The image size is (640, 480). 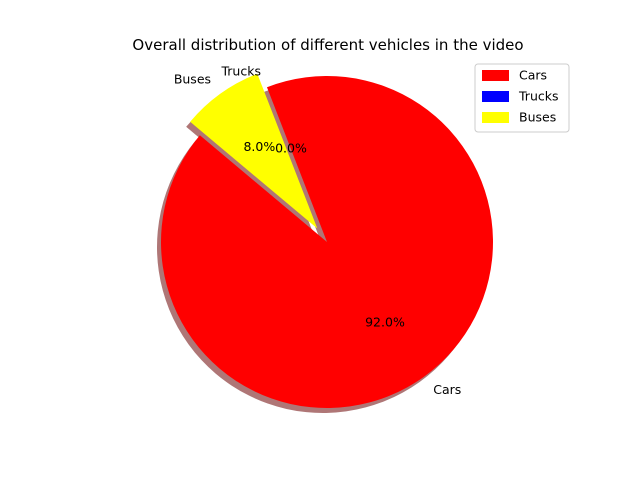 What do you see at coordinates (538, 96) in the screenshot?
I see `legend-label-trucks: Trucks` at bounding box center [538, 96].